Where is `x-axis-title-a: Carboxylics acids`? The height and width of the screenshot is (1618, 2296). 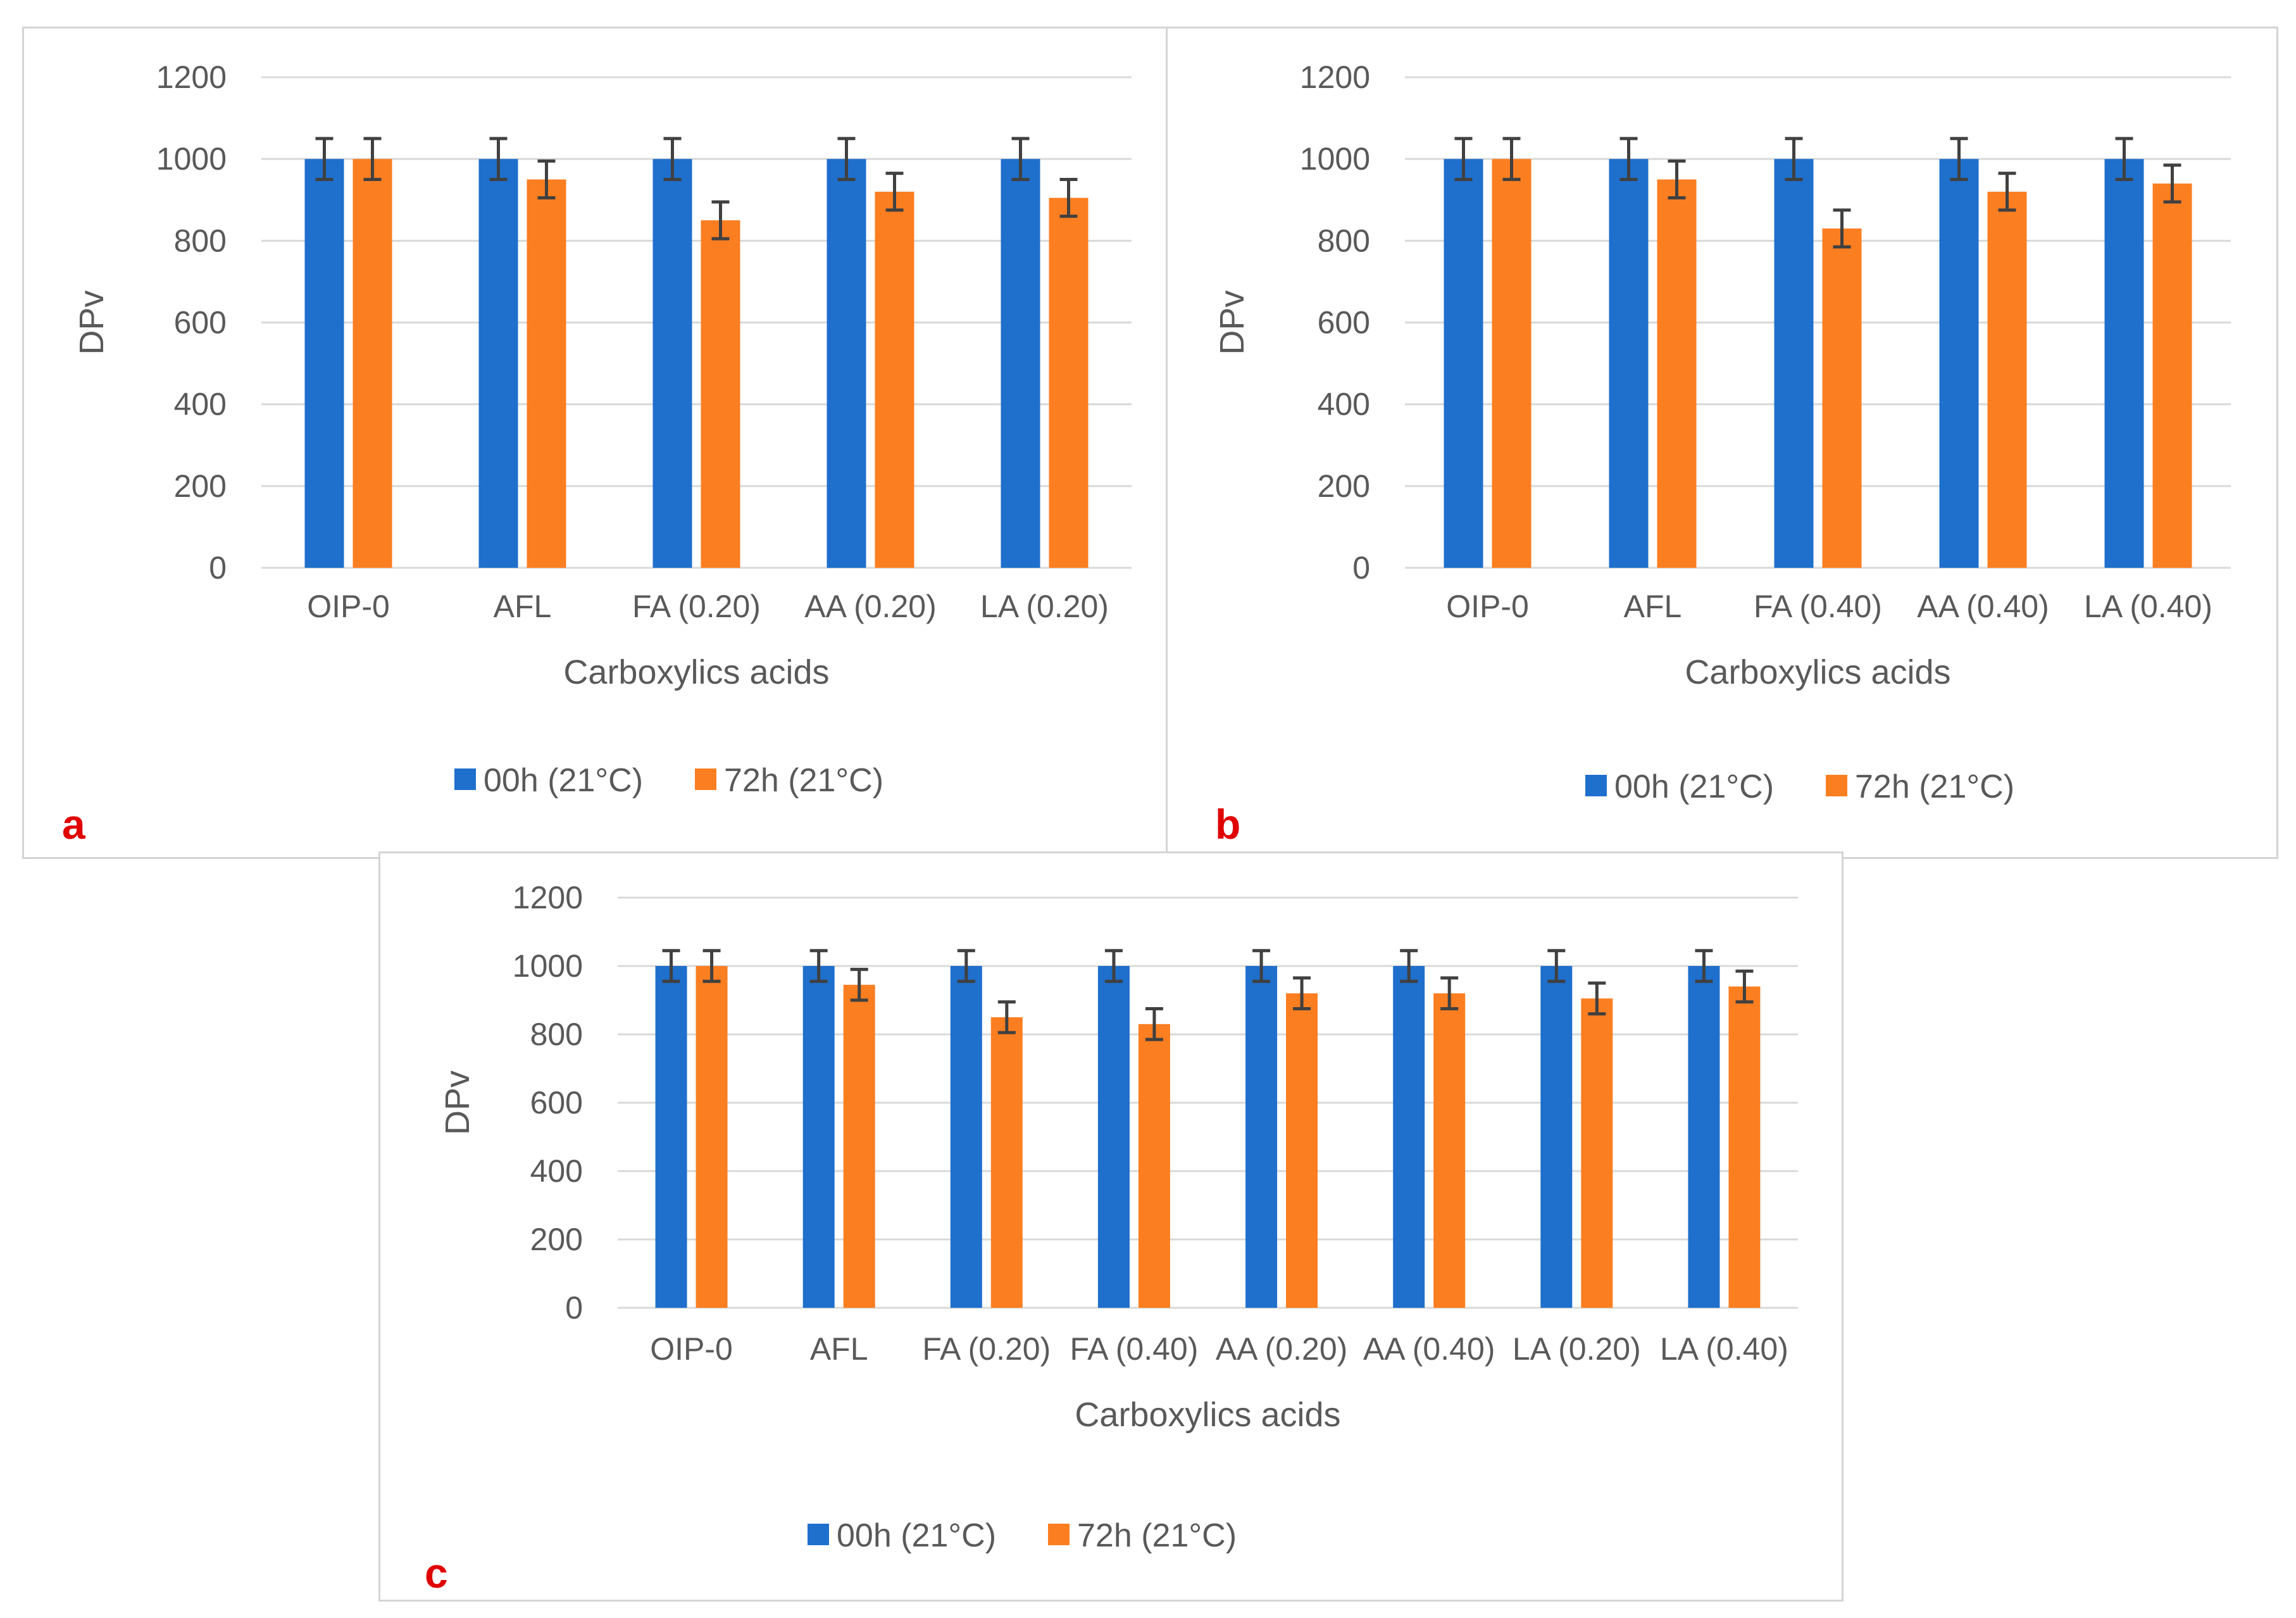
x-axis-title-a: Carboxylics acids is located at coordinates (696, 672).